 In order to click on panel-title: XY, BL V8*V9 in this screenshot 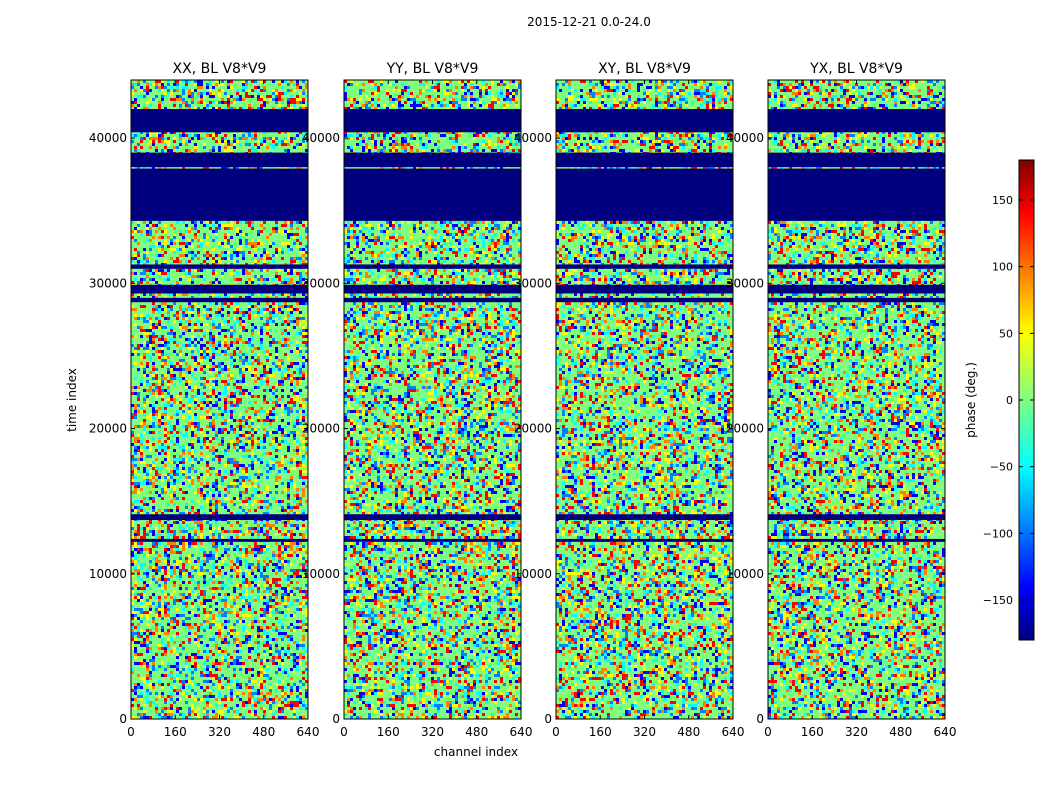, I will do `click(644, 69)`.